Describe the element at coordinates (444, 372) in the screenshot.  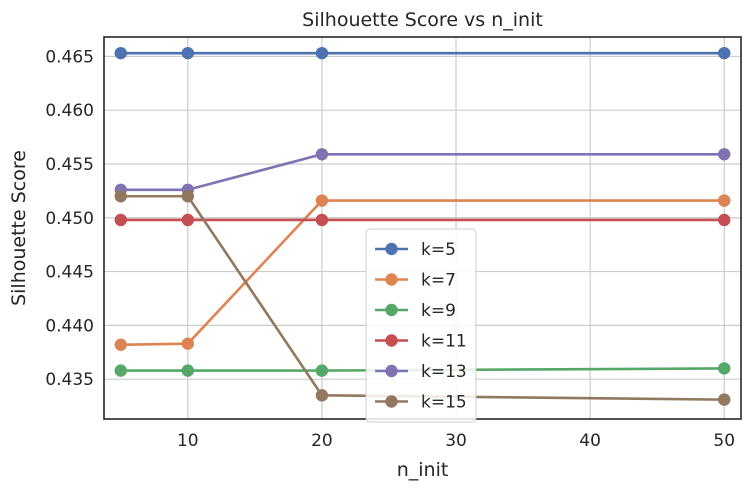
I see `legend-label: k=13` at that location.